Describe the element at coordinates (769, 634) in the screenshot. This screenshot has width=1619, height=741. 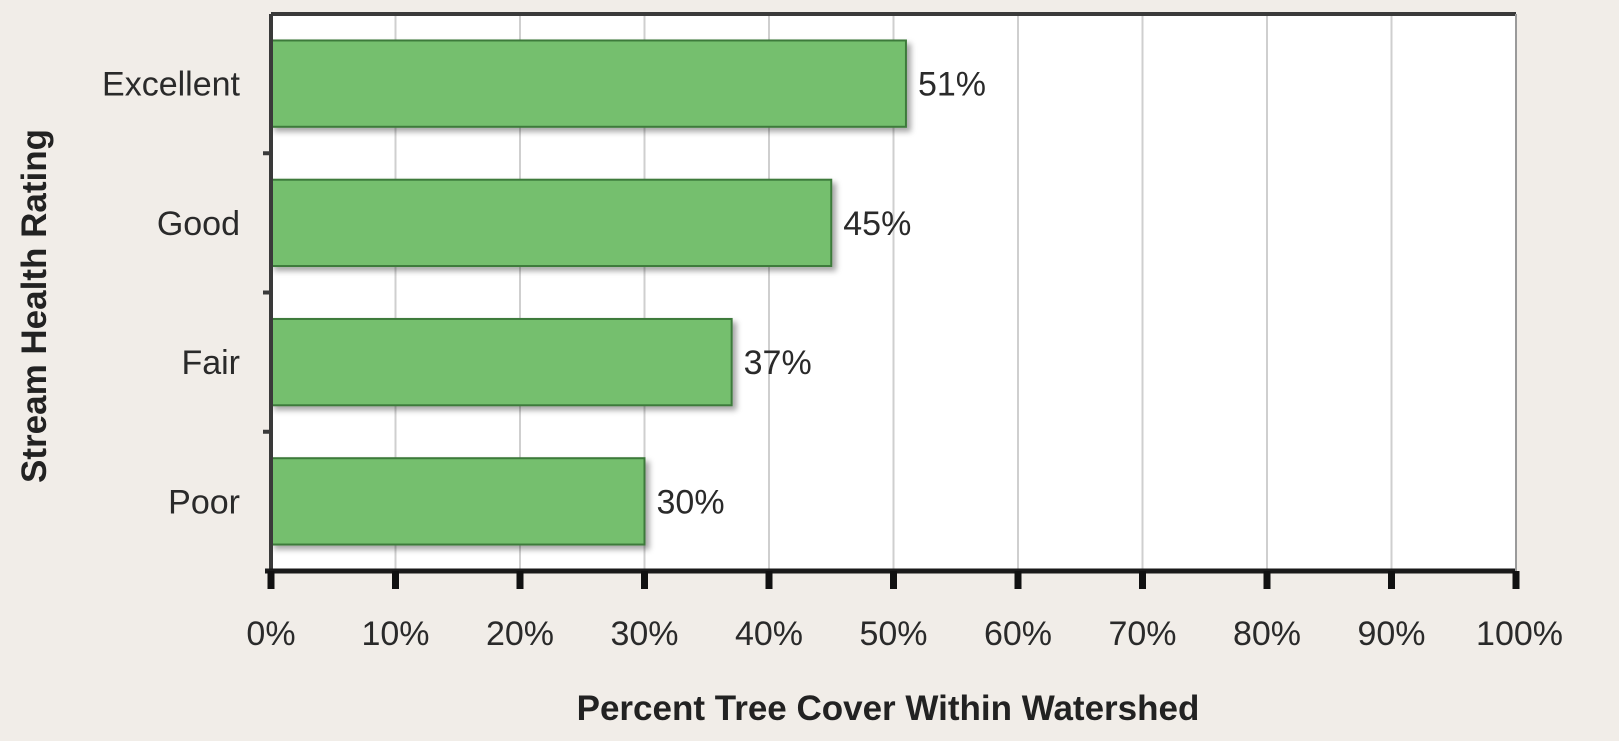
I see `x-tick-label: 40%` at that location.